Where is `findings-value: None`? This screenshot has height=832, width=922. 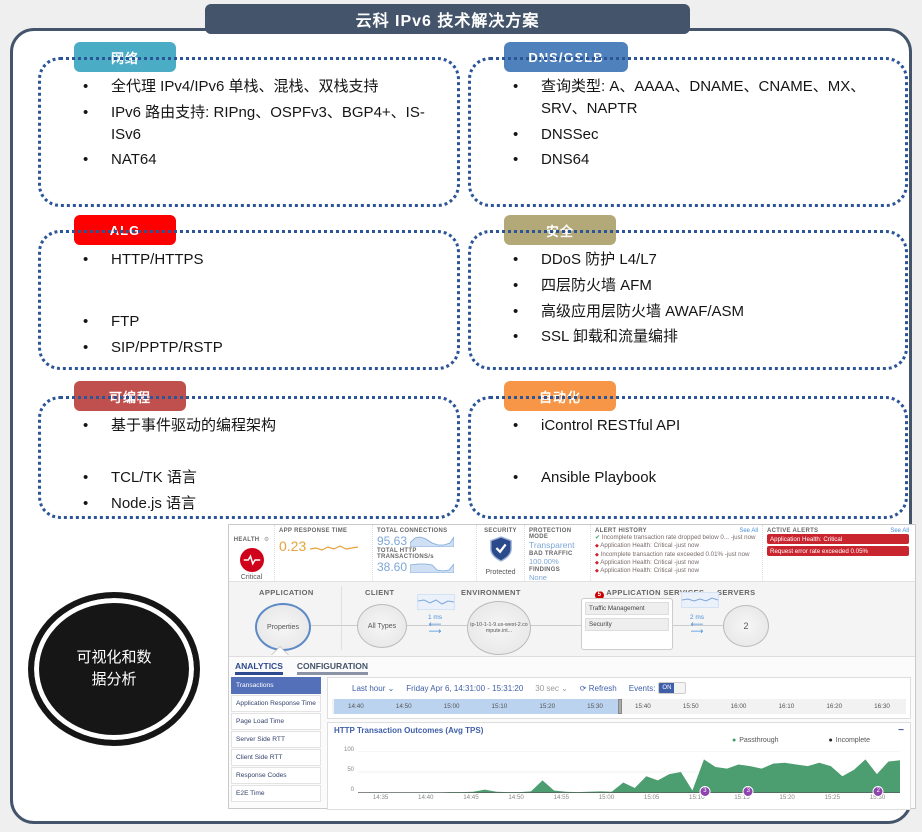 findings-value: None is located at coordinates (538, 577).